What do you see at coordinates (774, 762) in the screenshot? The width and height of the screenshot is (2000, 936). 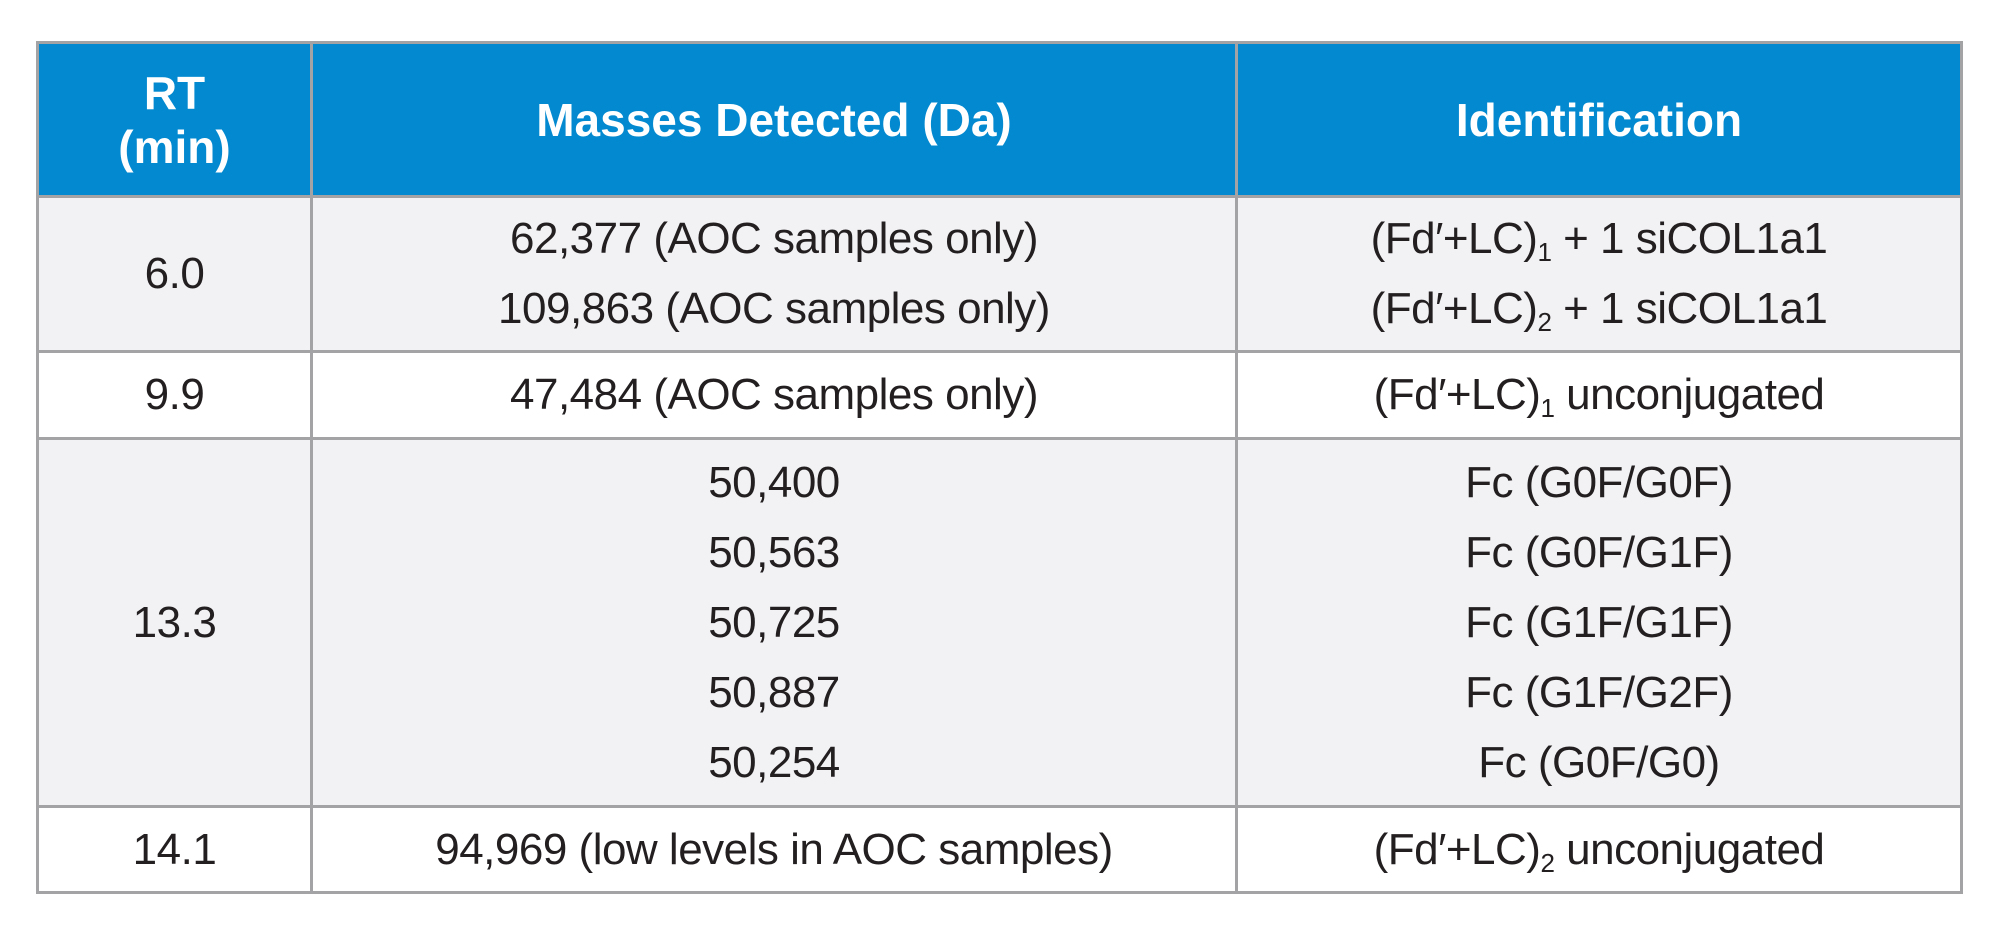 I see `mass-value: 50,254` at bounding box center [774, 762].